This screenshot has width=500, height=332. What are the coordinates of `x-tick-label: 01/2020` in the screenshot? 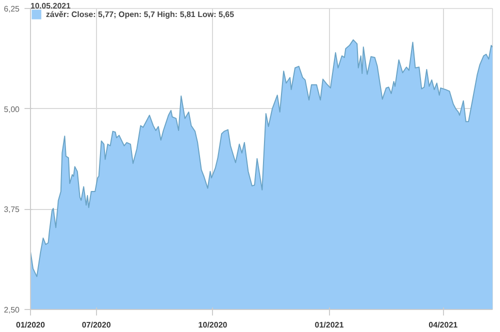 It's located at (31, 325).